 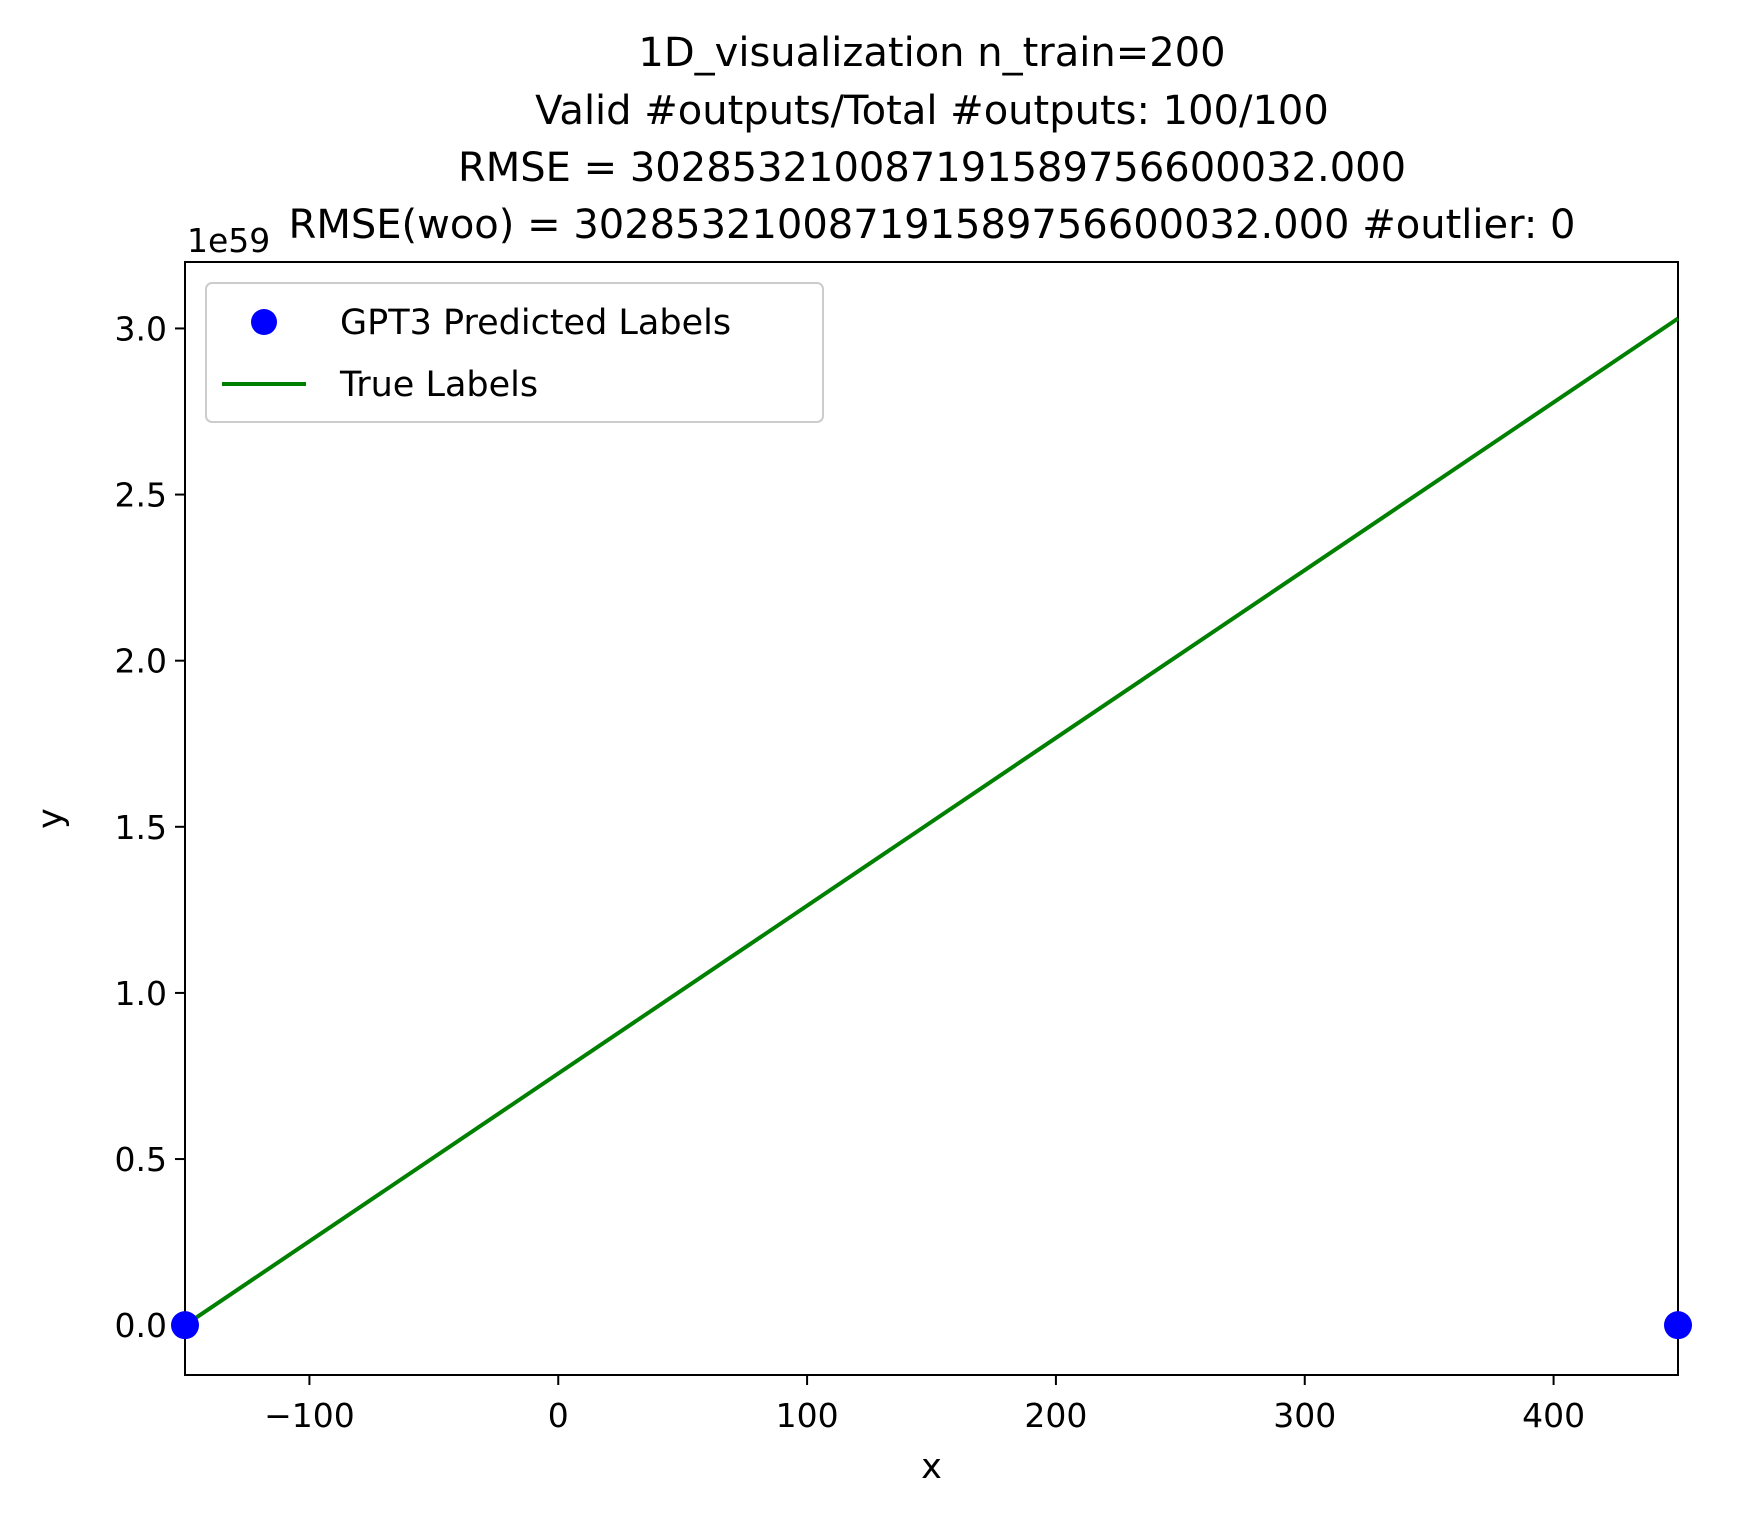 What do you see at coordinates (228, 240) in the screenshot?
I see `y-offset-label: 1e59` at bounding box center [228, 240].